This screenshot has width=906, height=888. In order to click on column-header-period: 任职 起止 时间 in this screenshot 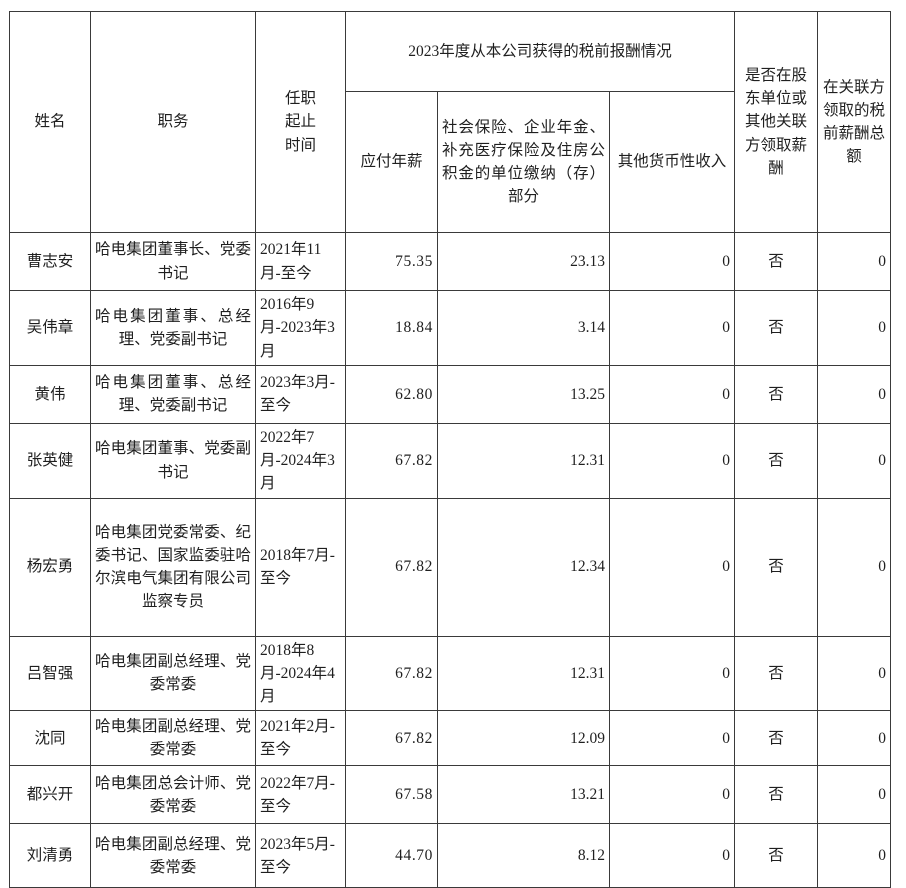, I will do `click(300, 122)`.